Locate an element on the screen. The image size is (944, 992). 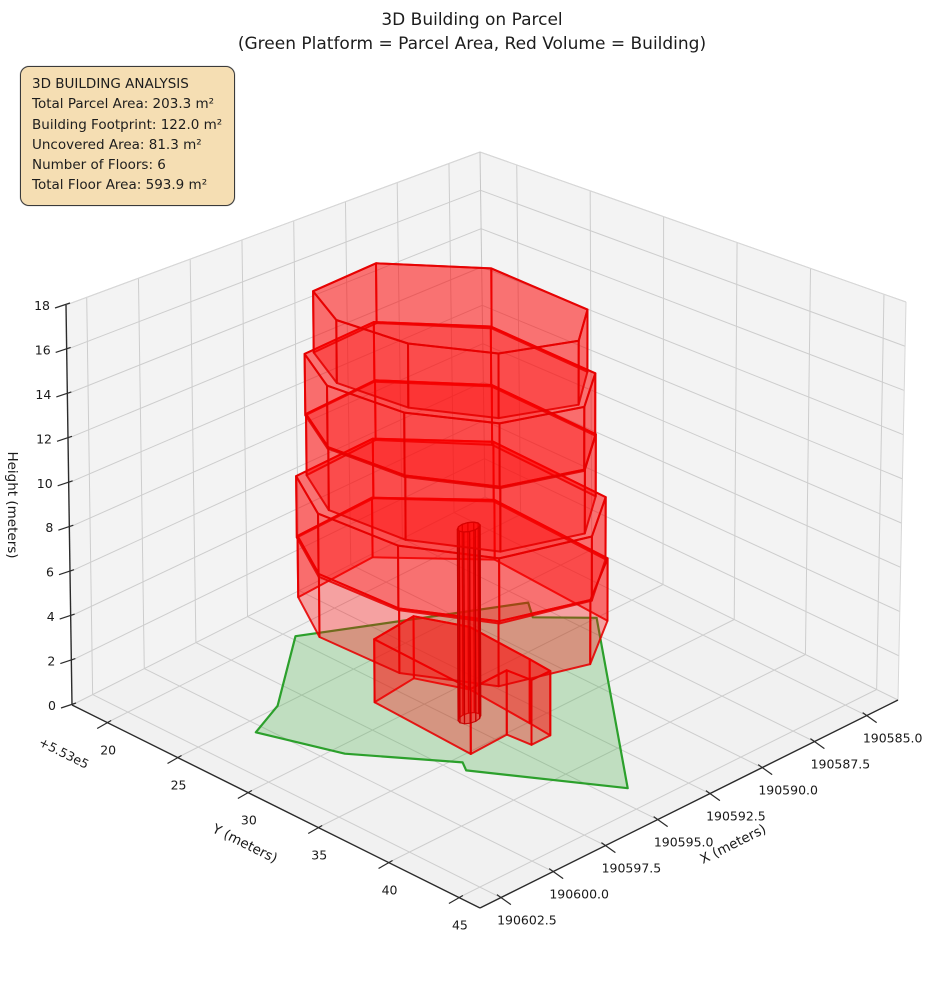
svg-text: 35 is located at coordinates (319, 855).